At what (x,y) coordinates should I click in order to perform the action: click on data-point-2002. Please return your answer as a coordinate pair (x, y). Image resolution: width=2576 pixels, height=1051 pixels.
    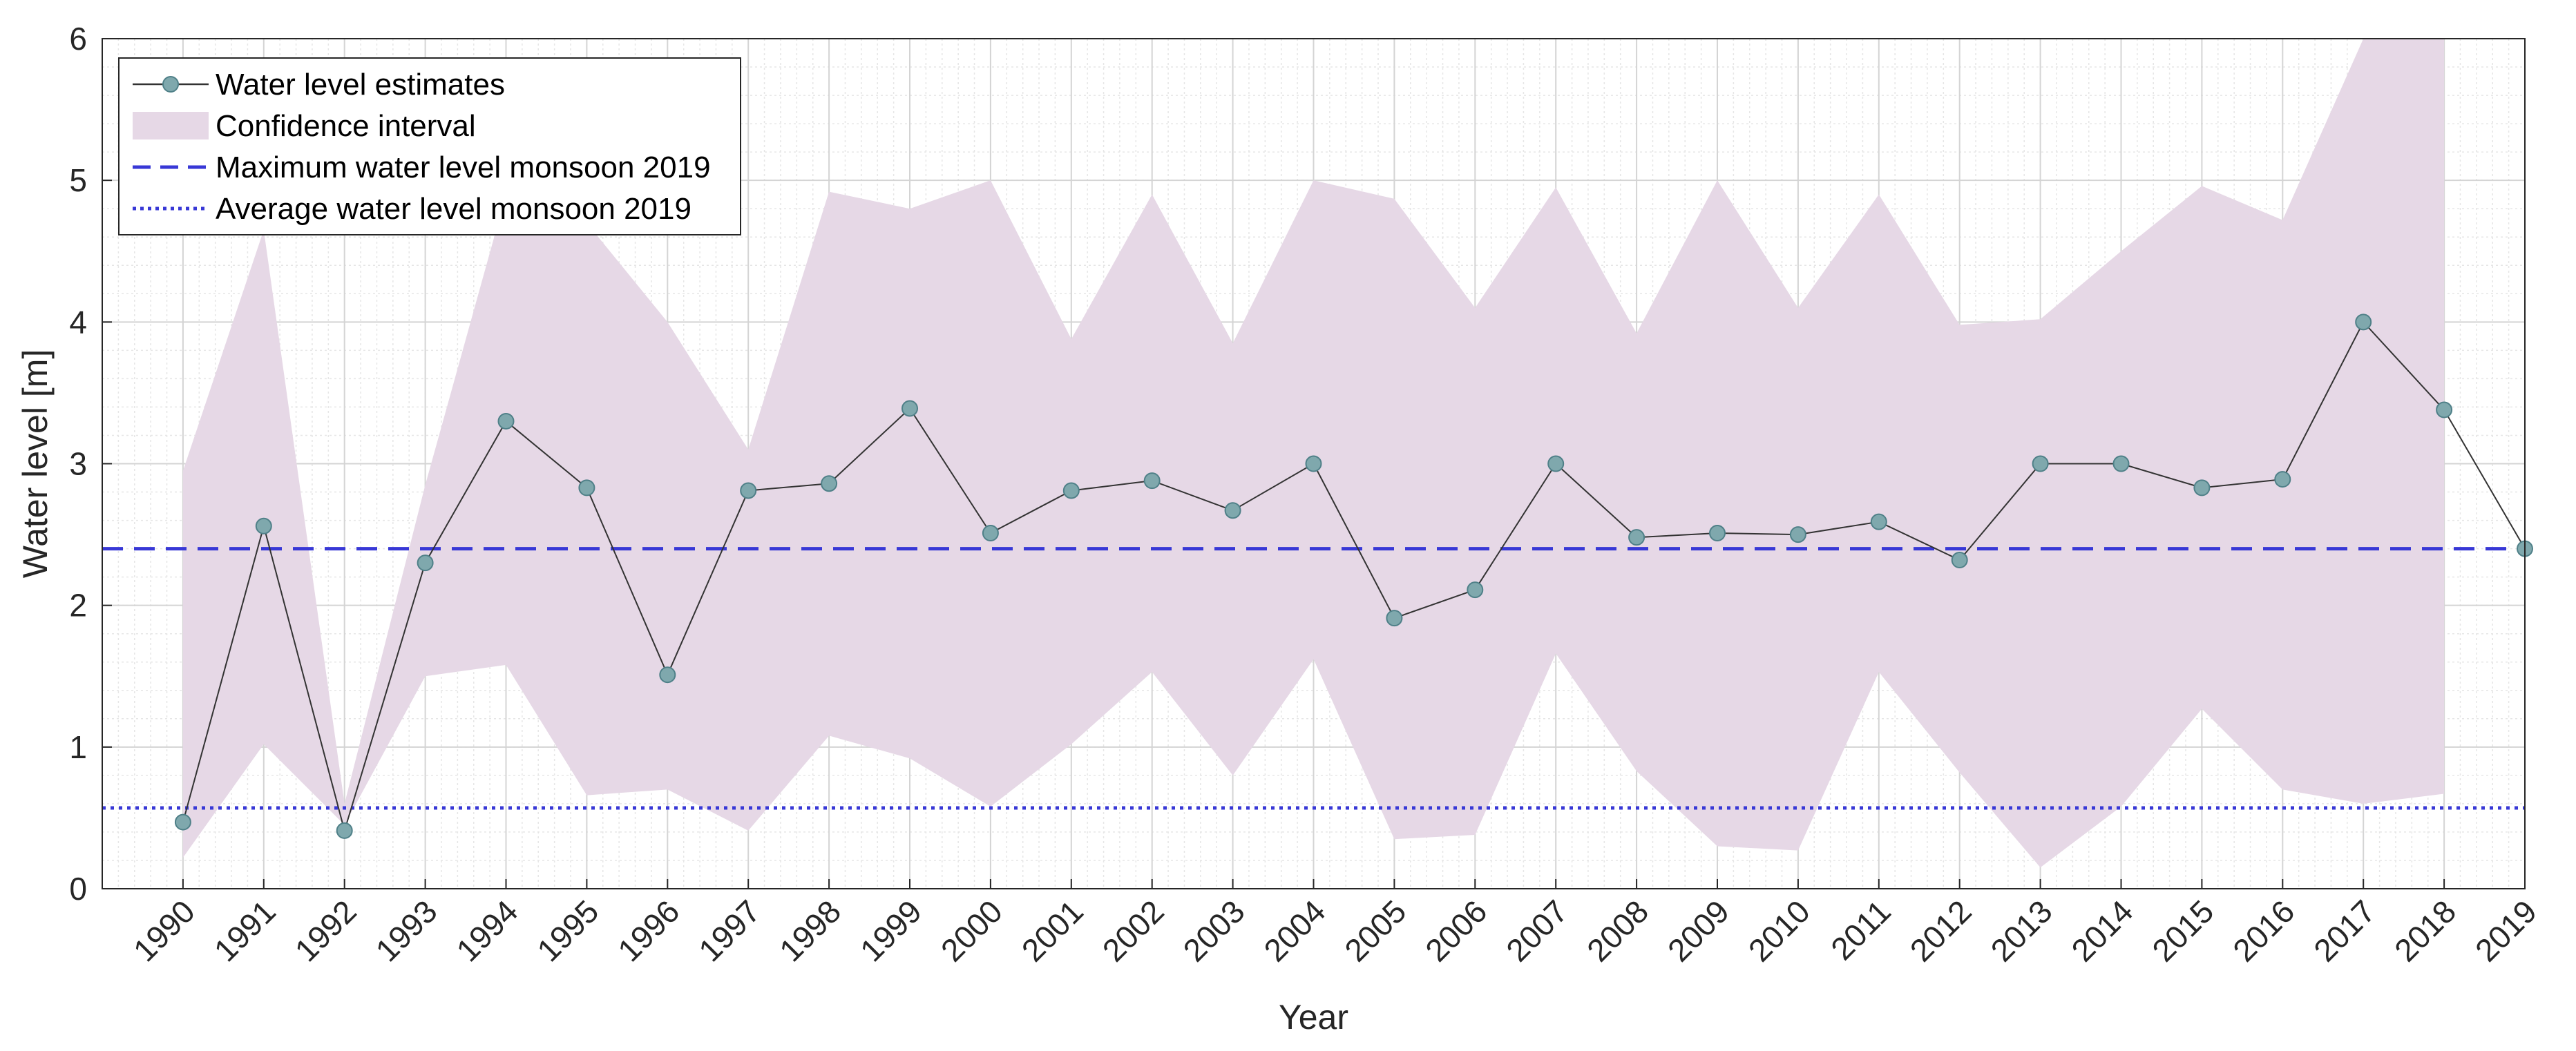
    Looking at the image, I should click on (1152, 481).